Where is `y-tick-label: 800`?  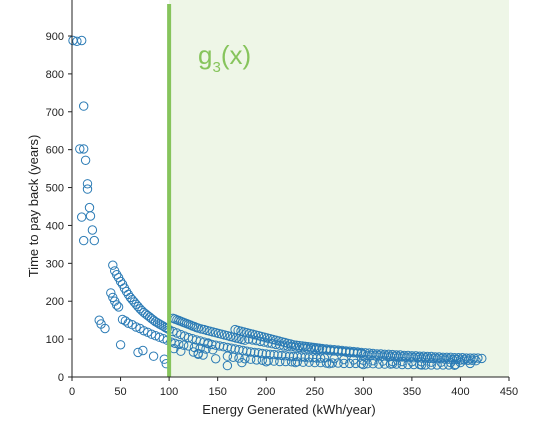
y-tick-label: 800 is located at coordinates (55, 75).